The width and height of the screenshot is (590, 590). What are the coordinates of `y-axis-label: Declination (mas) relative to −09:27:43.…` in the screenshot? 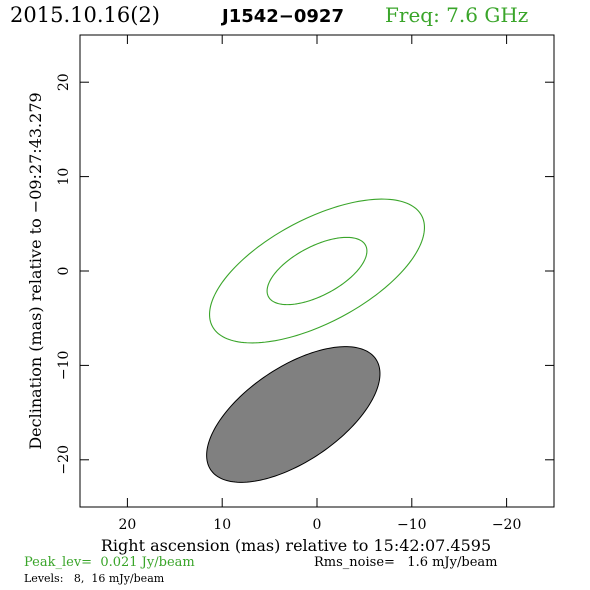 It's located at (35, 270).